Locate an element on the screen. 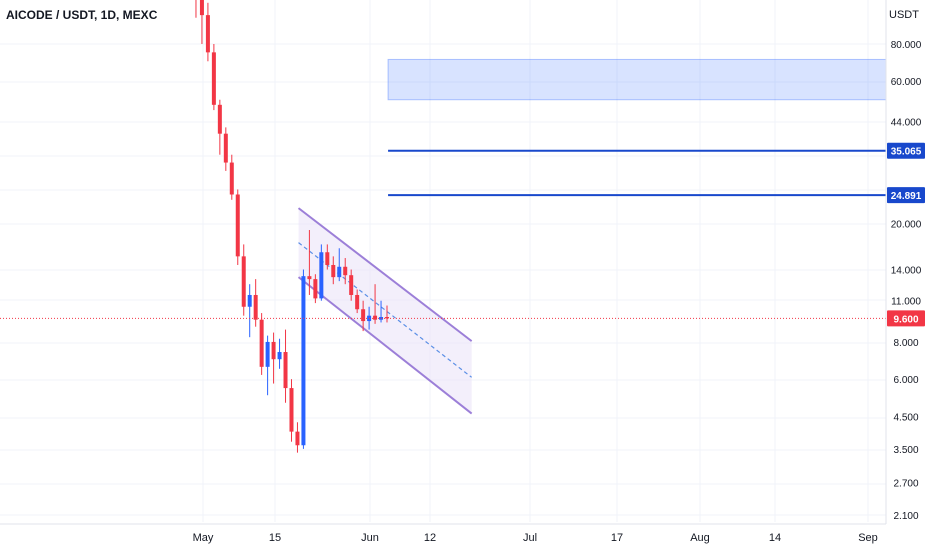  price-tag-label: 9.600 is located at coordinates (905, 319).